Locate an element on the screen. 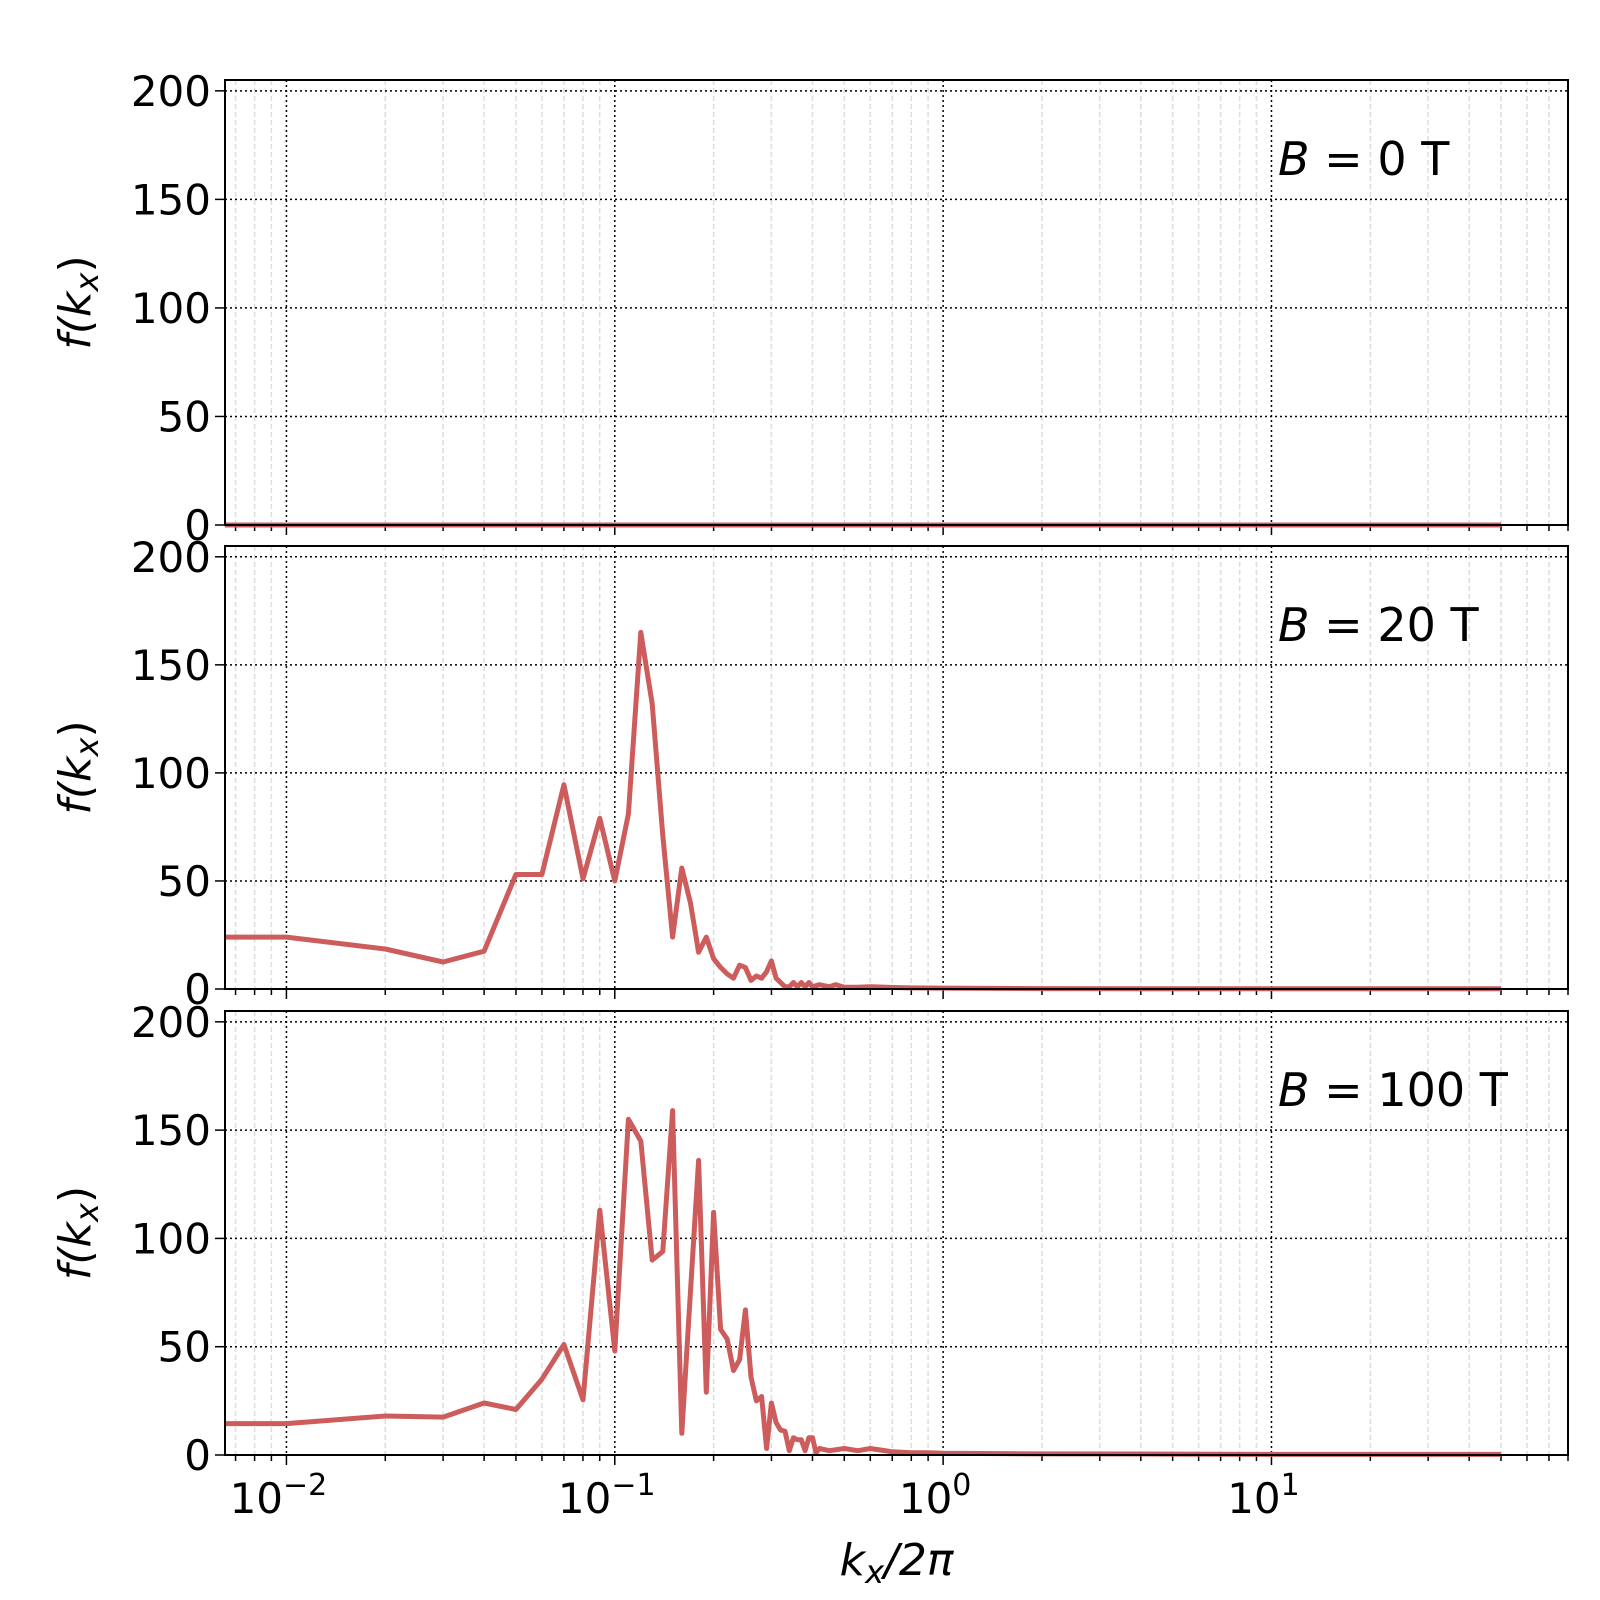 This screenshot has height=1600, width=1600. xlabel-rest: /2π is located at coordinates (917, 1560).